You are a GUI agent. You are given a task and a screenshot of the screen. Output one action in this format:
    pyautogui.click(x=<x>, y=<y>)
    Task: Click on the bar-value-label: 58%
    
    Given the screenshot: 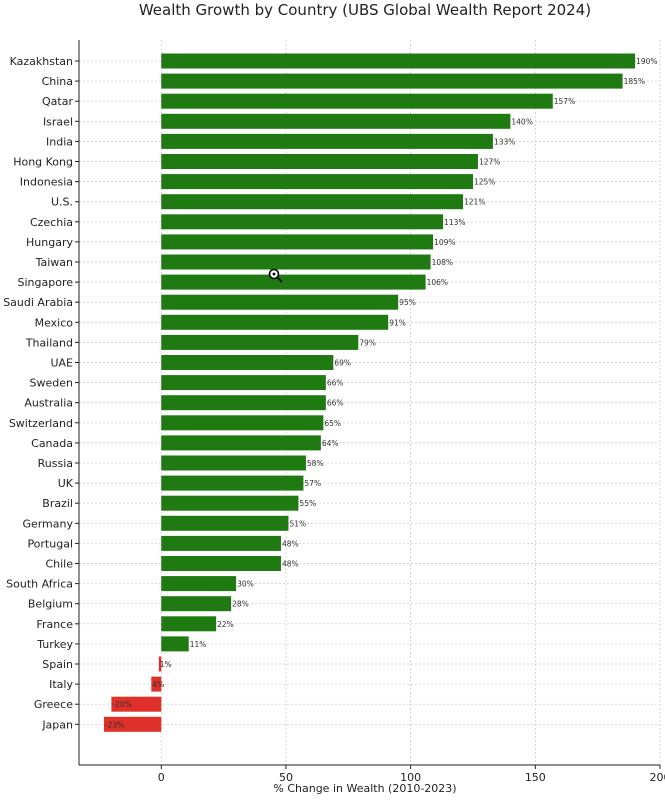 What is the action you would take?
    pyautogui.click(x=315, y=463)
    